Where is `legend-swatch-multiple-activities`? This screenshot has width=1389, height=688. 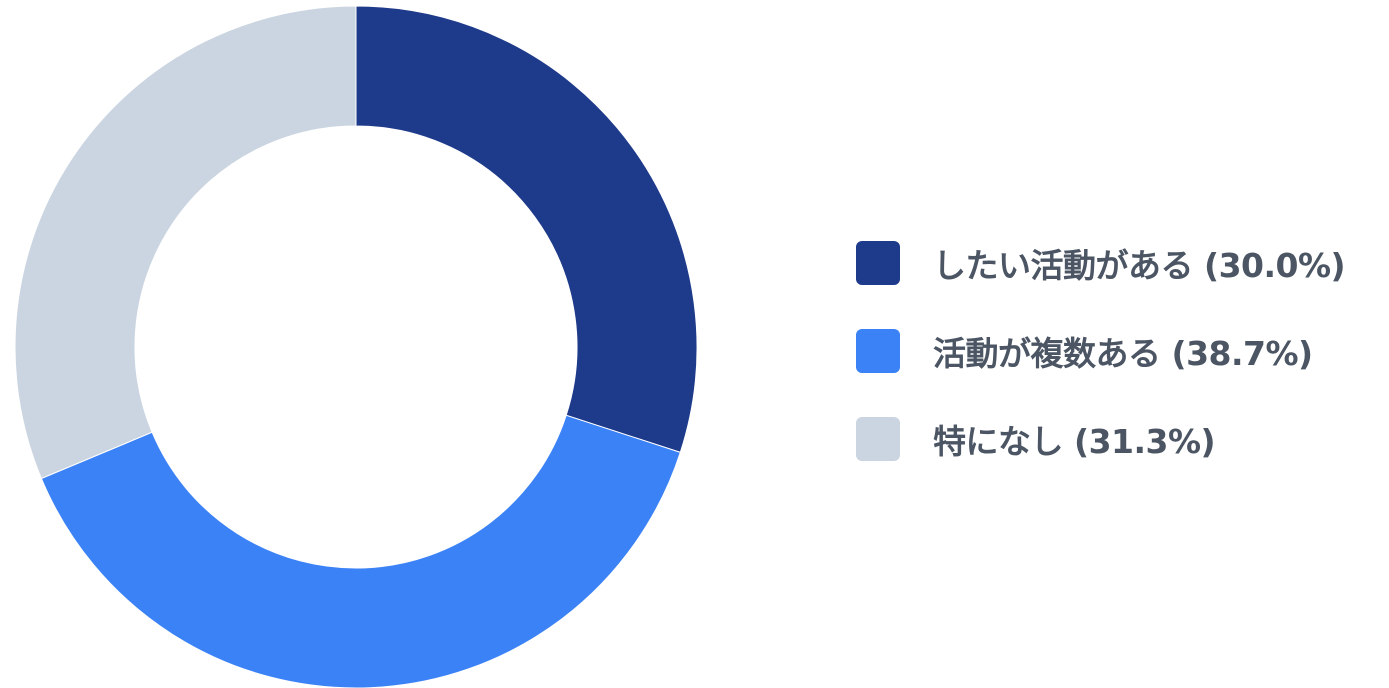
legend-swatch-multiple-activities is located at coordinates (878, 351).